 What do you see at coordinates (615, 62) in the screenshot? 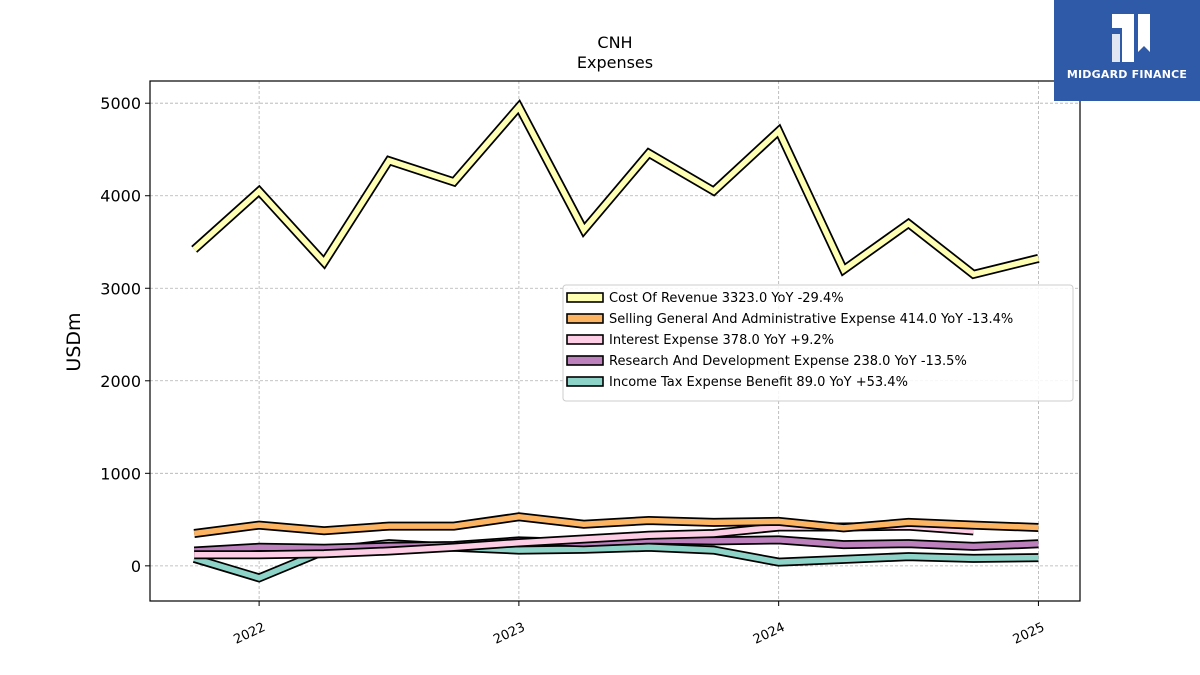
I see `chart-subtitle: Expenses` at bounding box center [615, 62].